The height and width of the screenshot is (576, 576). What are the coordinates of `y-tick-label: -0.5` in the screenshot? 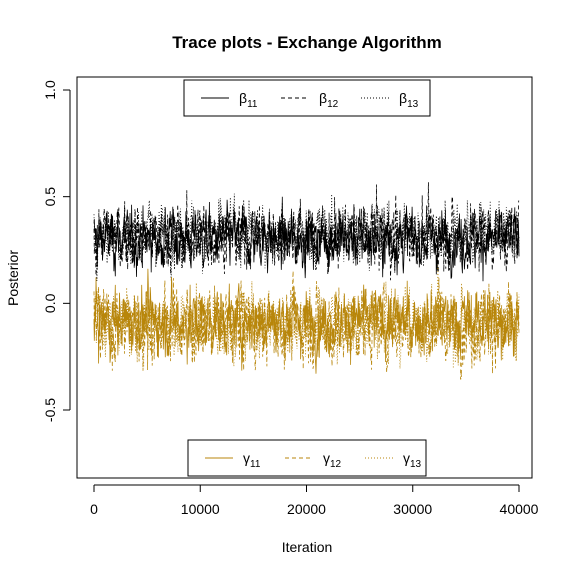 It's located at (50, 410).